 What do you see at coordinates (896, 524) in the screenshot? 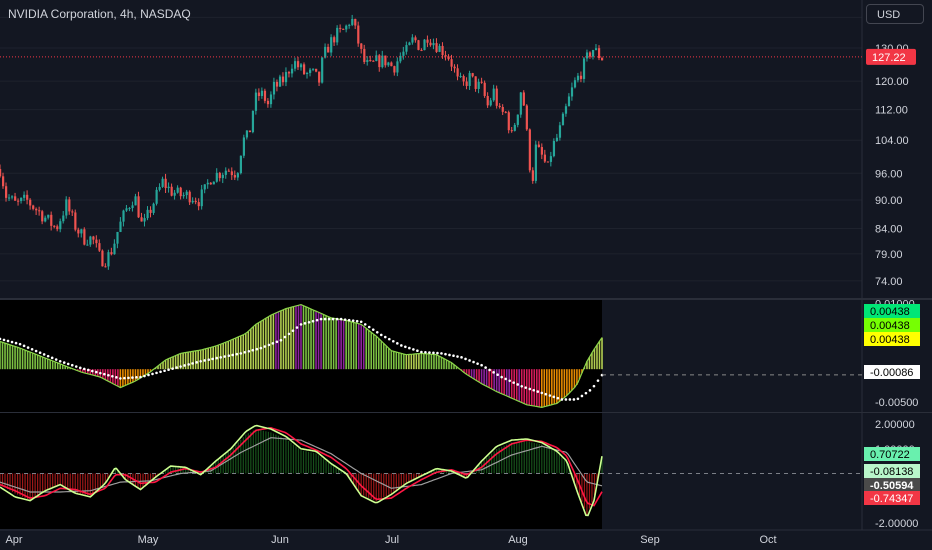
I see `osc2-tick-label: -2.00000` at bounding box center [896, 524].